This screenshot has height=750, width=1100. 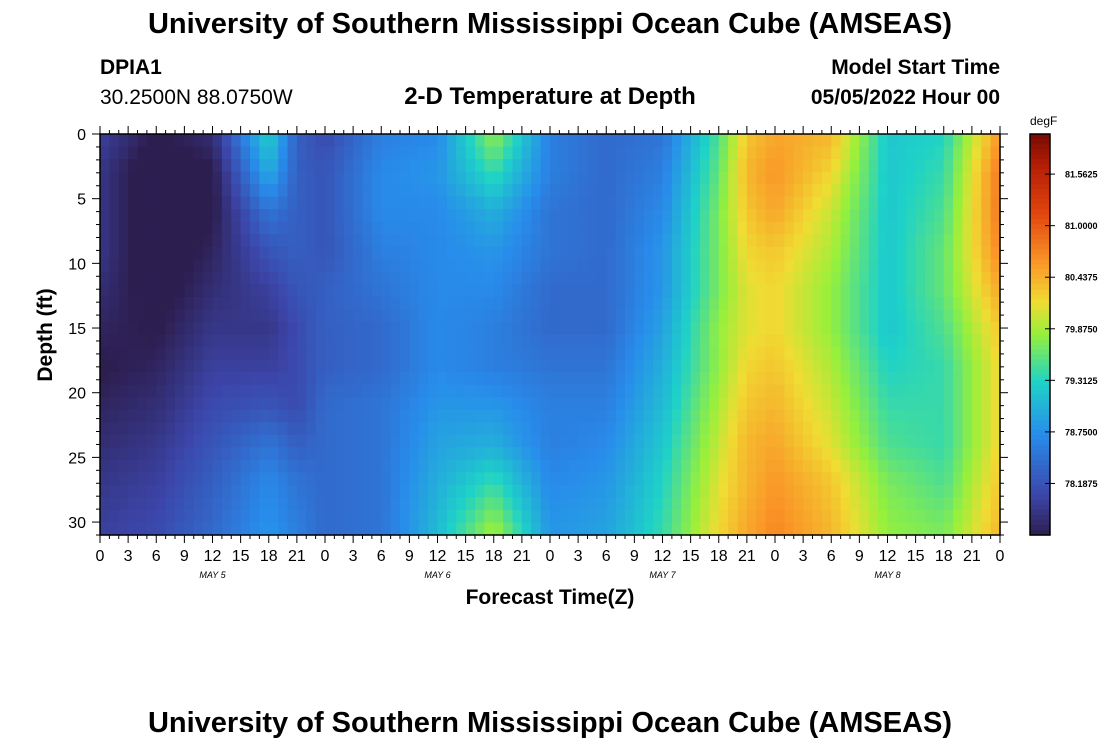 I want to click on x-tick-label: 0, so click(x=100, y=556).